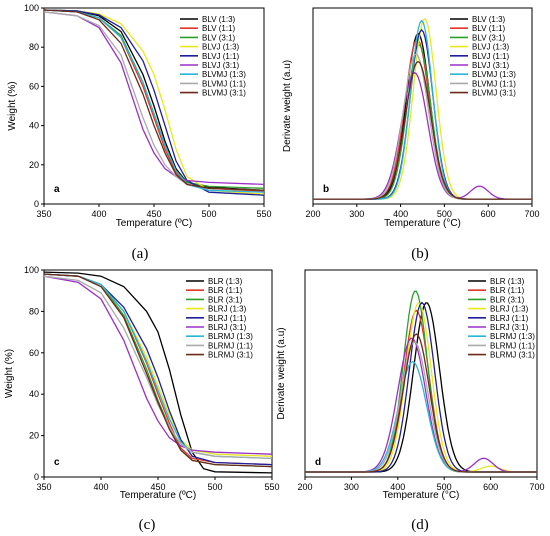  I want to click on panel-caption: (b), so click(420, 254).